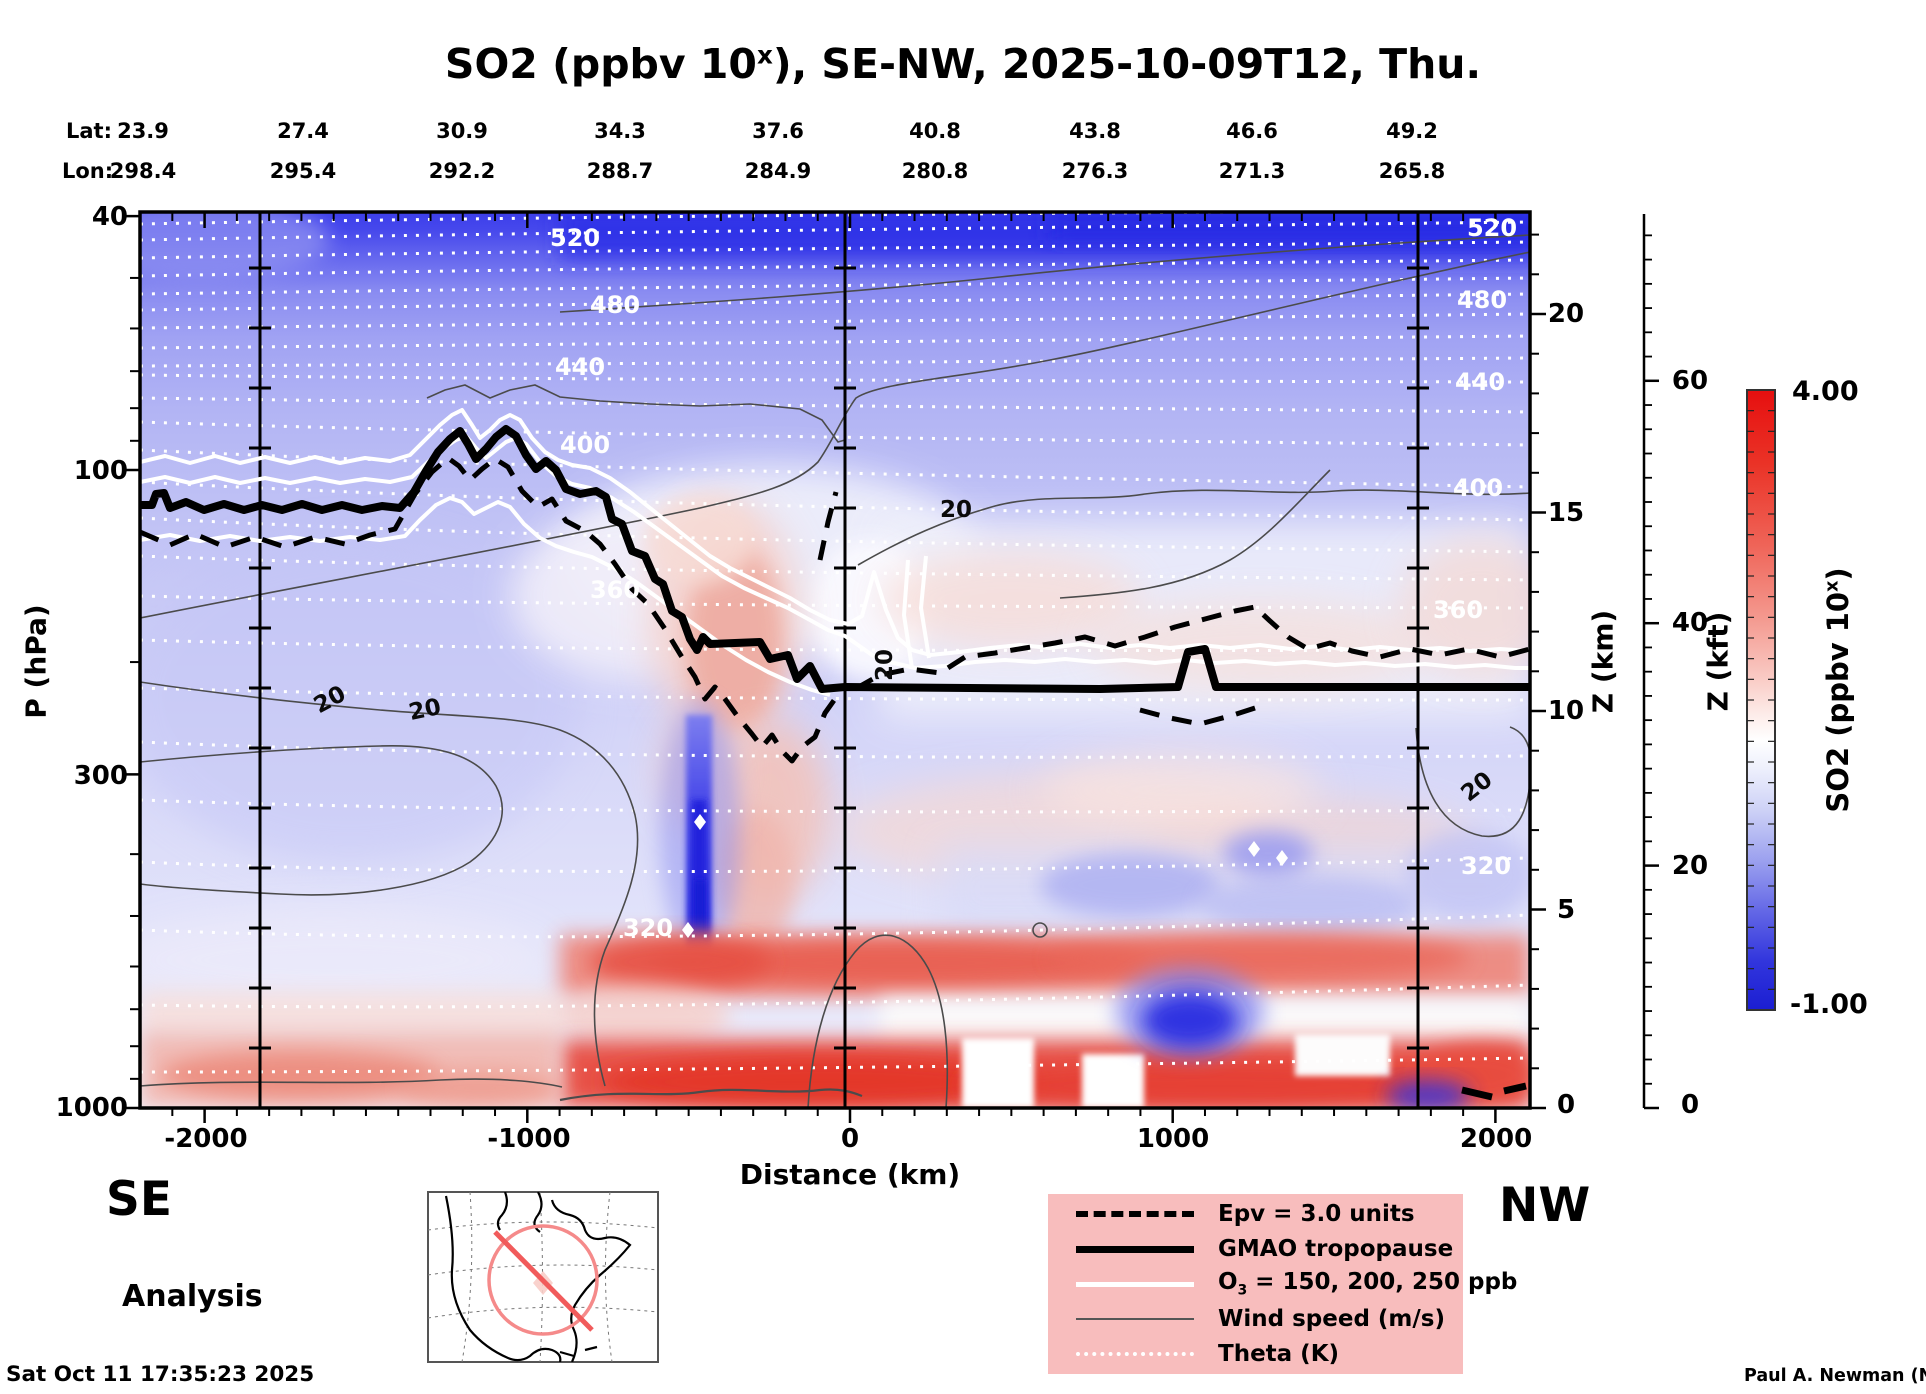 The width and height of the screenshot is (1926, 1394). What do you see at coordinates (1412, 131) in the screenshot?
I see `lat-value: 49.2` at bounding box center [1412, 131].